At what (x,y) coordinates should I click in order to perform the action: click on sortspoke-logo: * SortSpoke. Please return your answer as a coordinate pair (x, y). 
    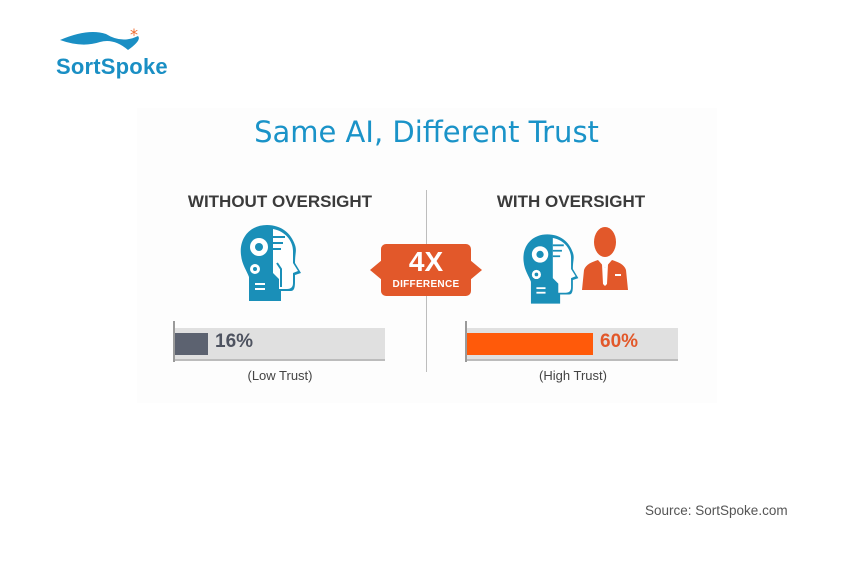
    Looking at the image, I should click on (112, 56).